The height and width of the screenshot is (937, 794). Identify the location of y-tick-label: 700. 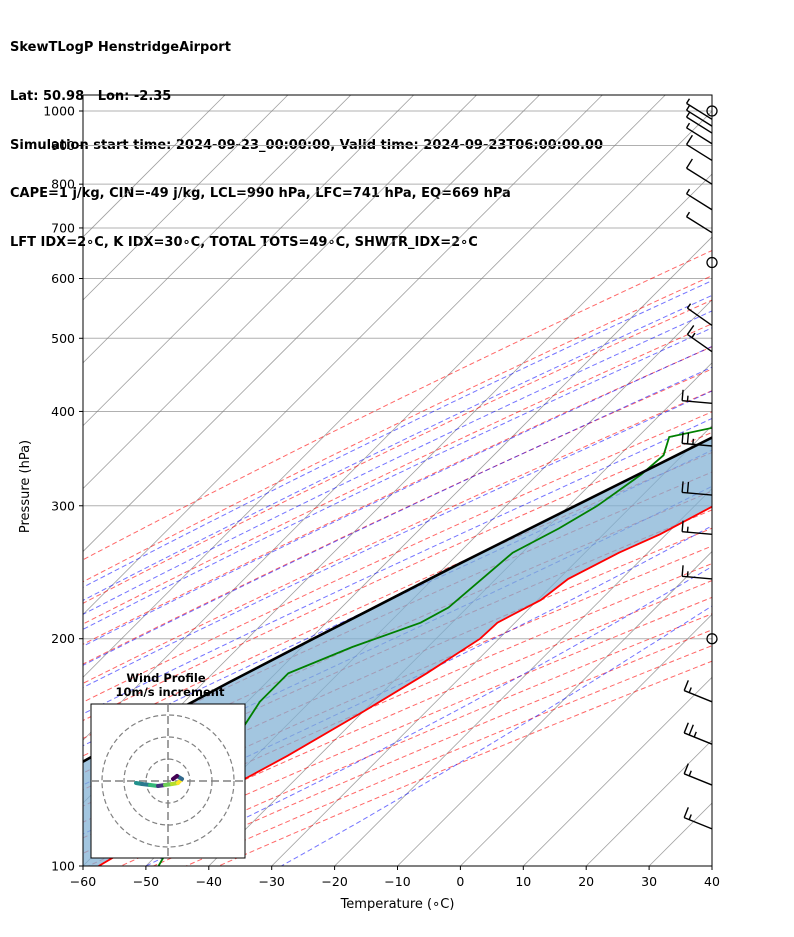
(63, 227).